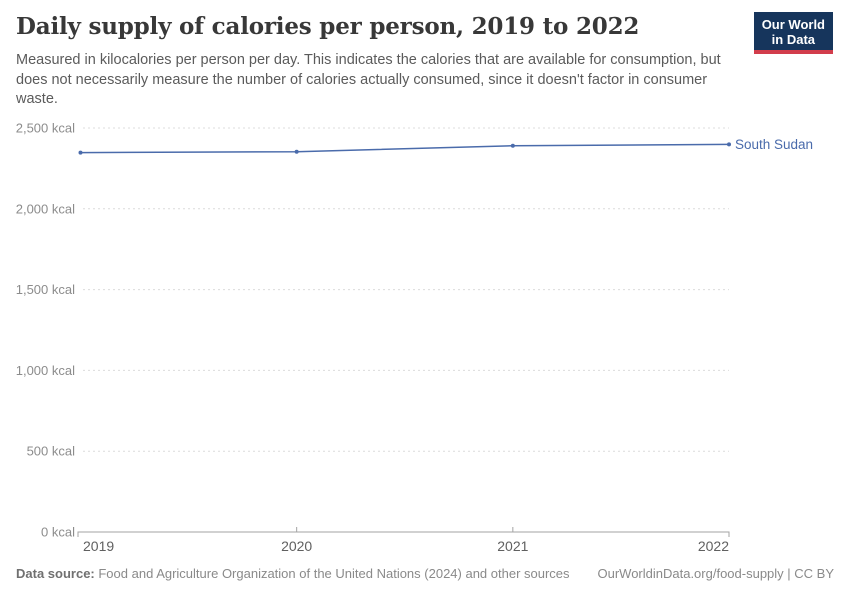 Image resolution: width=850 pixels, height=600 pixels. What do you see at coordinates (45, 128) in the screenshot?
I see `y-tick-label-2500: 2,500 kcal` at bounding box center [45, 128].